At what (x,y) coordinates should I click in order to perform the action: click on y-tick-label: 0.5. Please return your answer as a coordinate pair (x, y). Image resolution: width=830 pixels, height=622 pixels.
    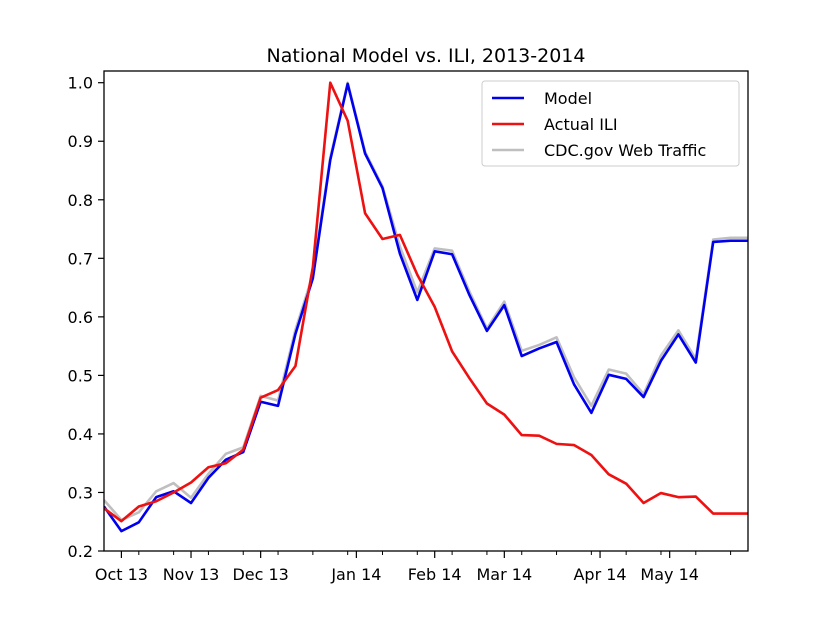
    Looking at the image, I should click on (80, 375).